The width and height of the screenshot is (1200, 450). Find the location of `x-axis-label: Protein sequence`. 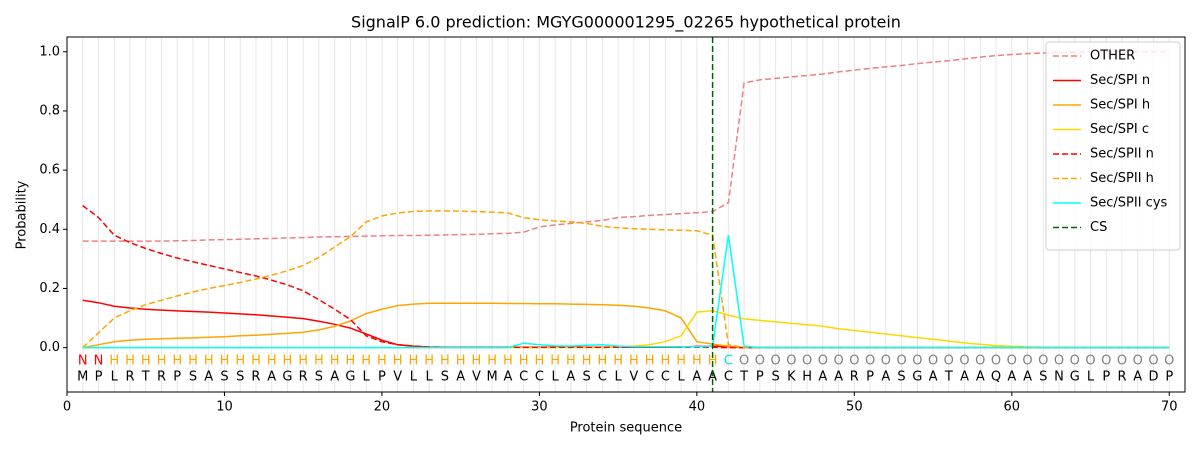

x-axis-label: Protein sequence is located at coordinates (626, 428).